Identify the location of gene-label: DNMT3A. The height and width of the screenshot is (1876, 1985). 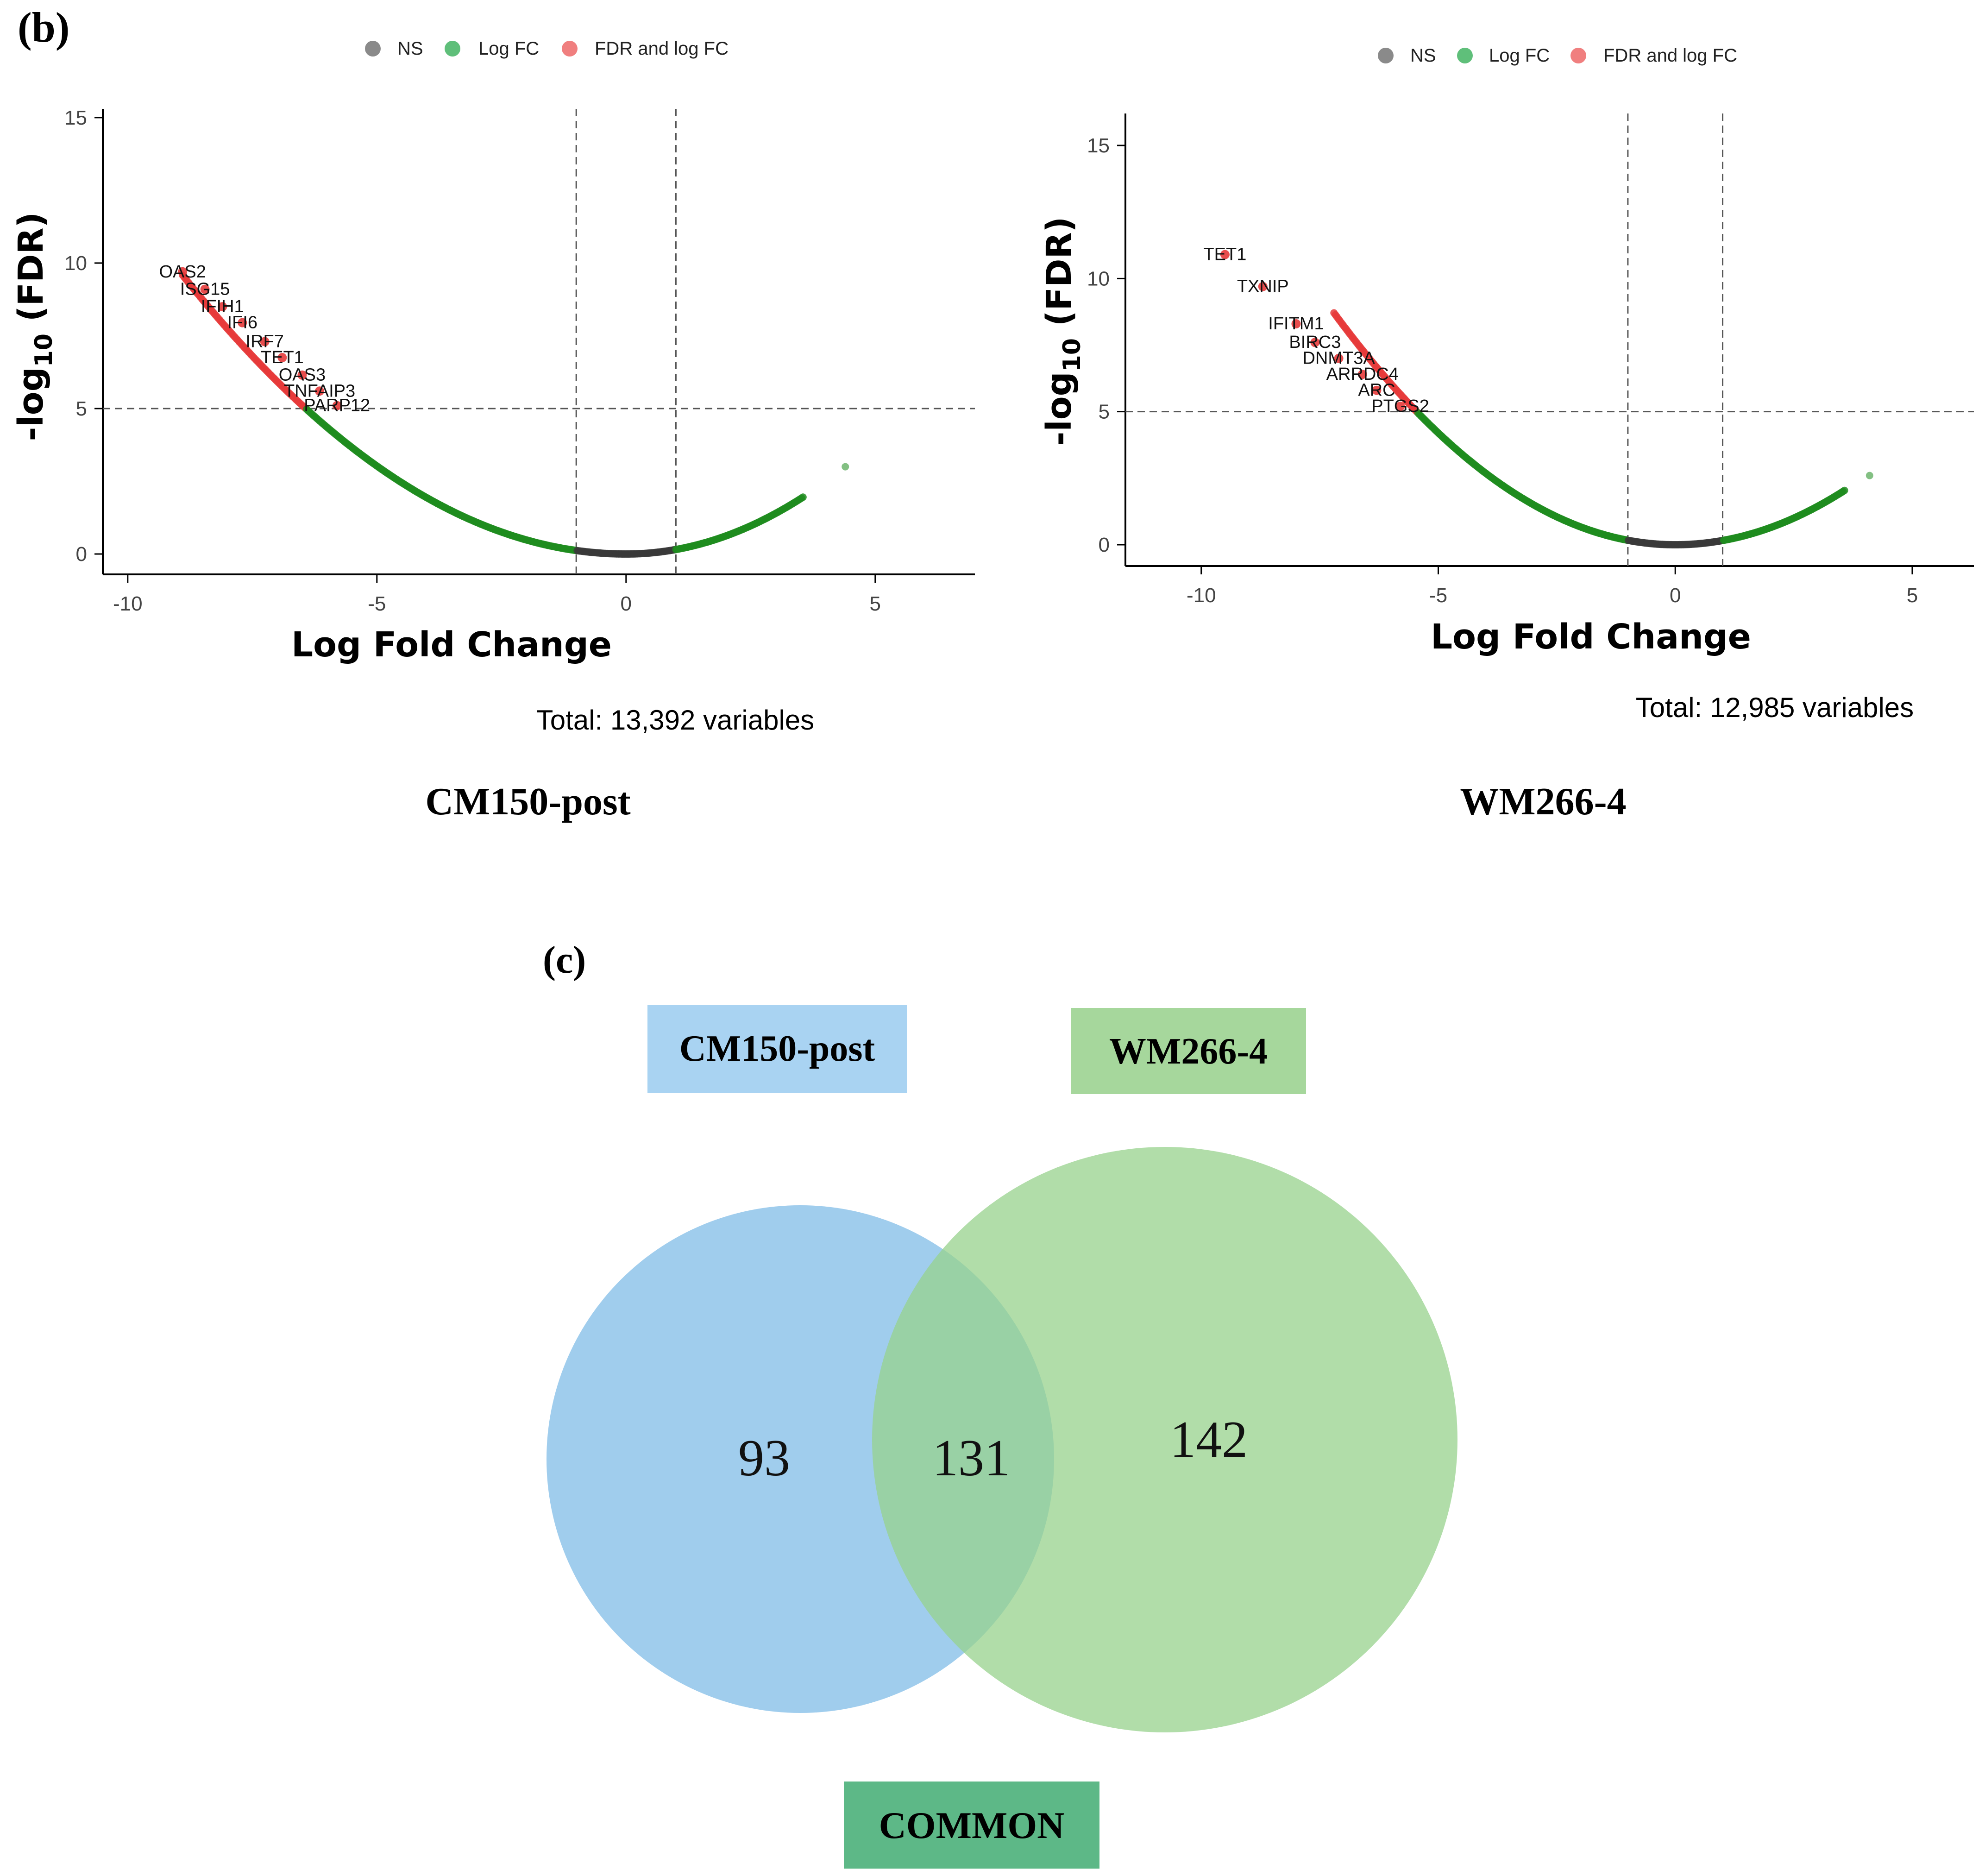
(1338, 358).